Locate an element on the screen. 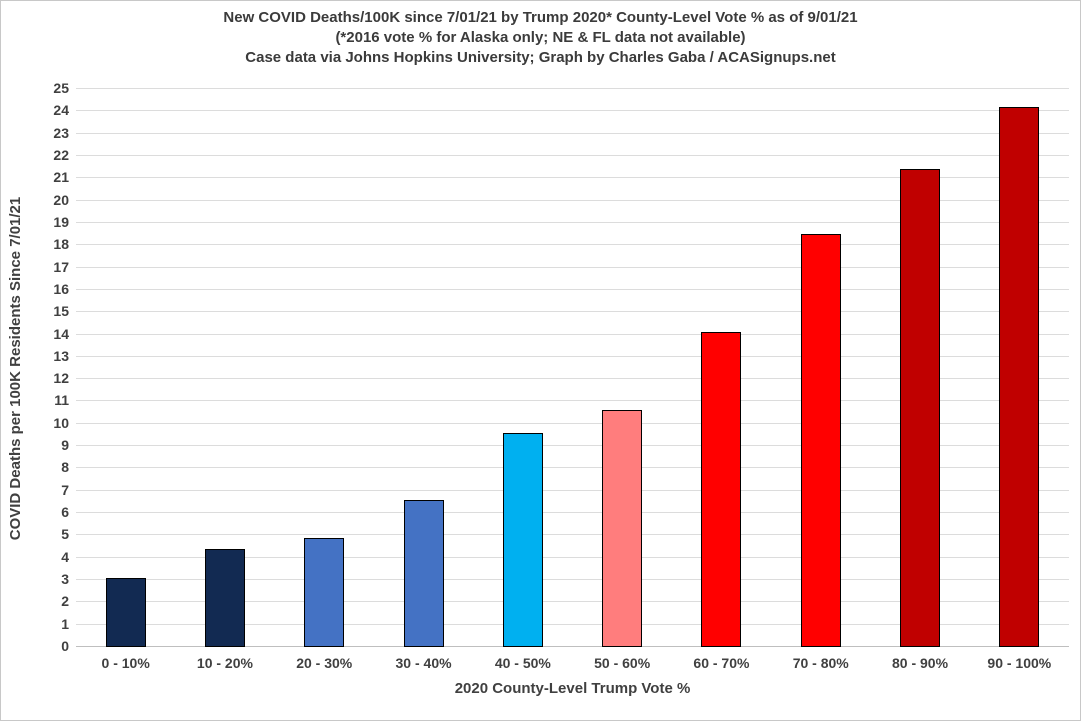  bar-60-70% is located at coordinates (721, 489).